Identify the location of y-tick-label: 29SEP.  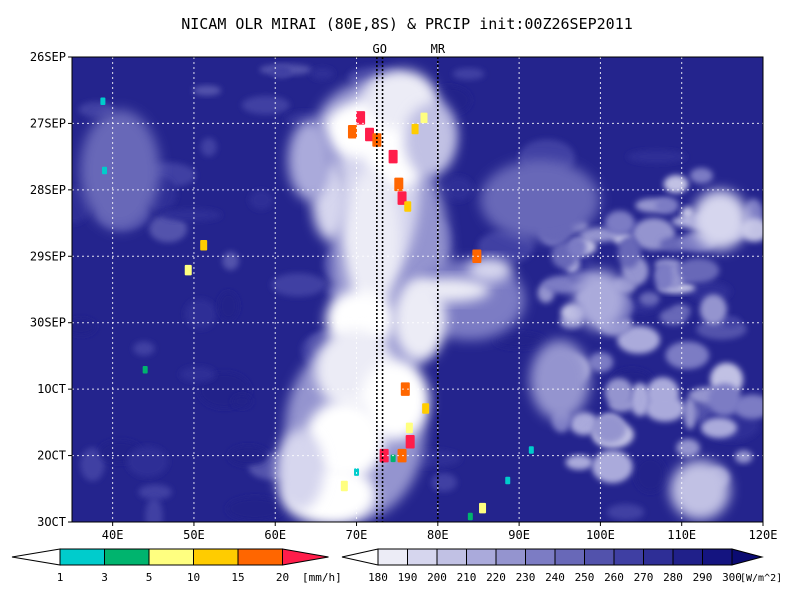
(48, 256).